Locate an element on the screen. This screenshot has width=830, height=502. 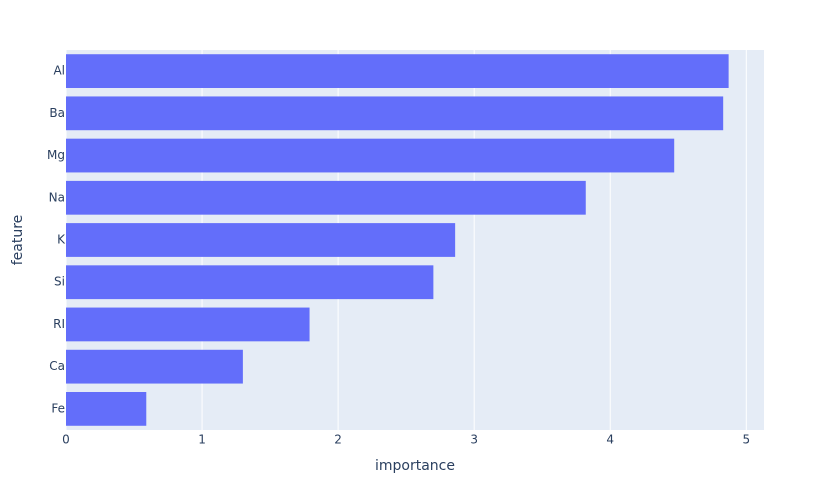
y-tick-label: Ba is located at coordinates (57, 113).